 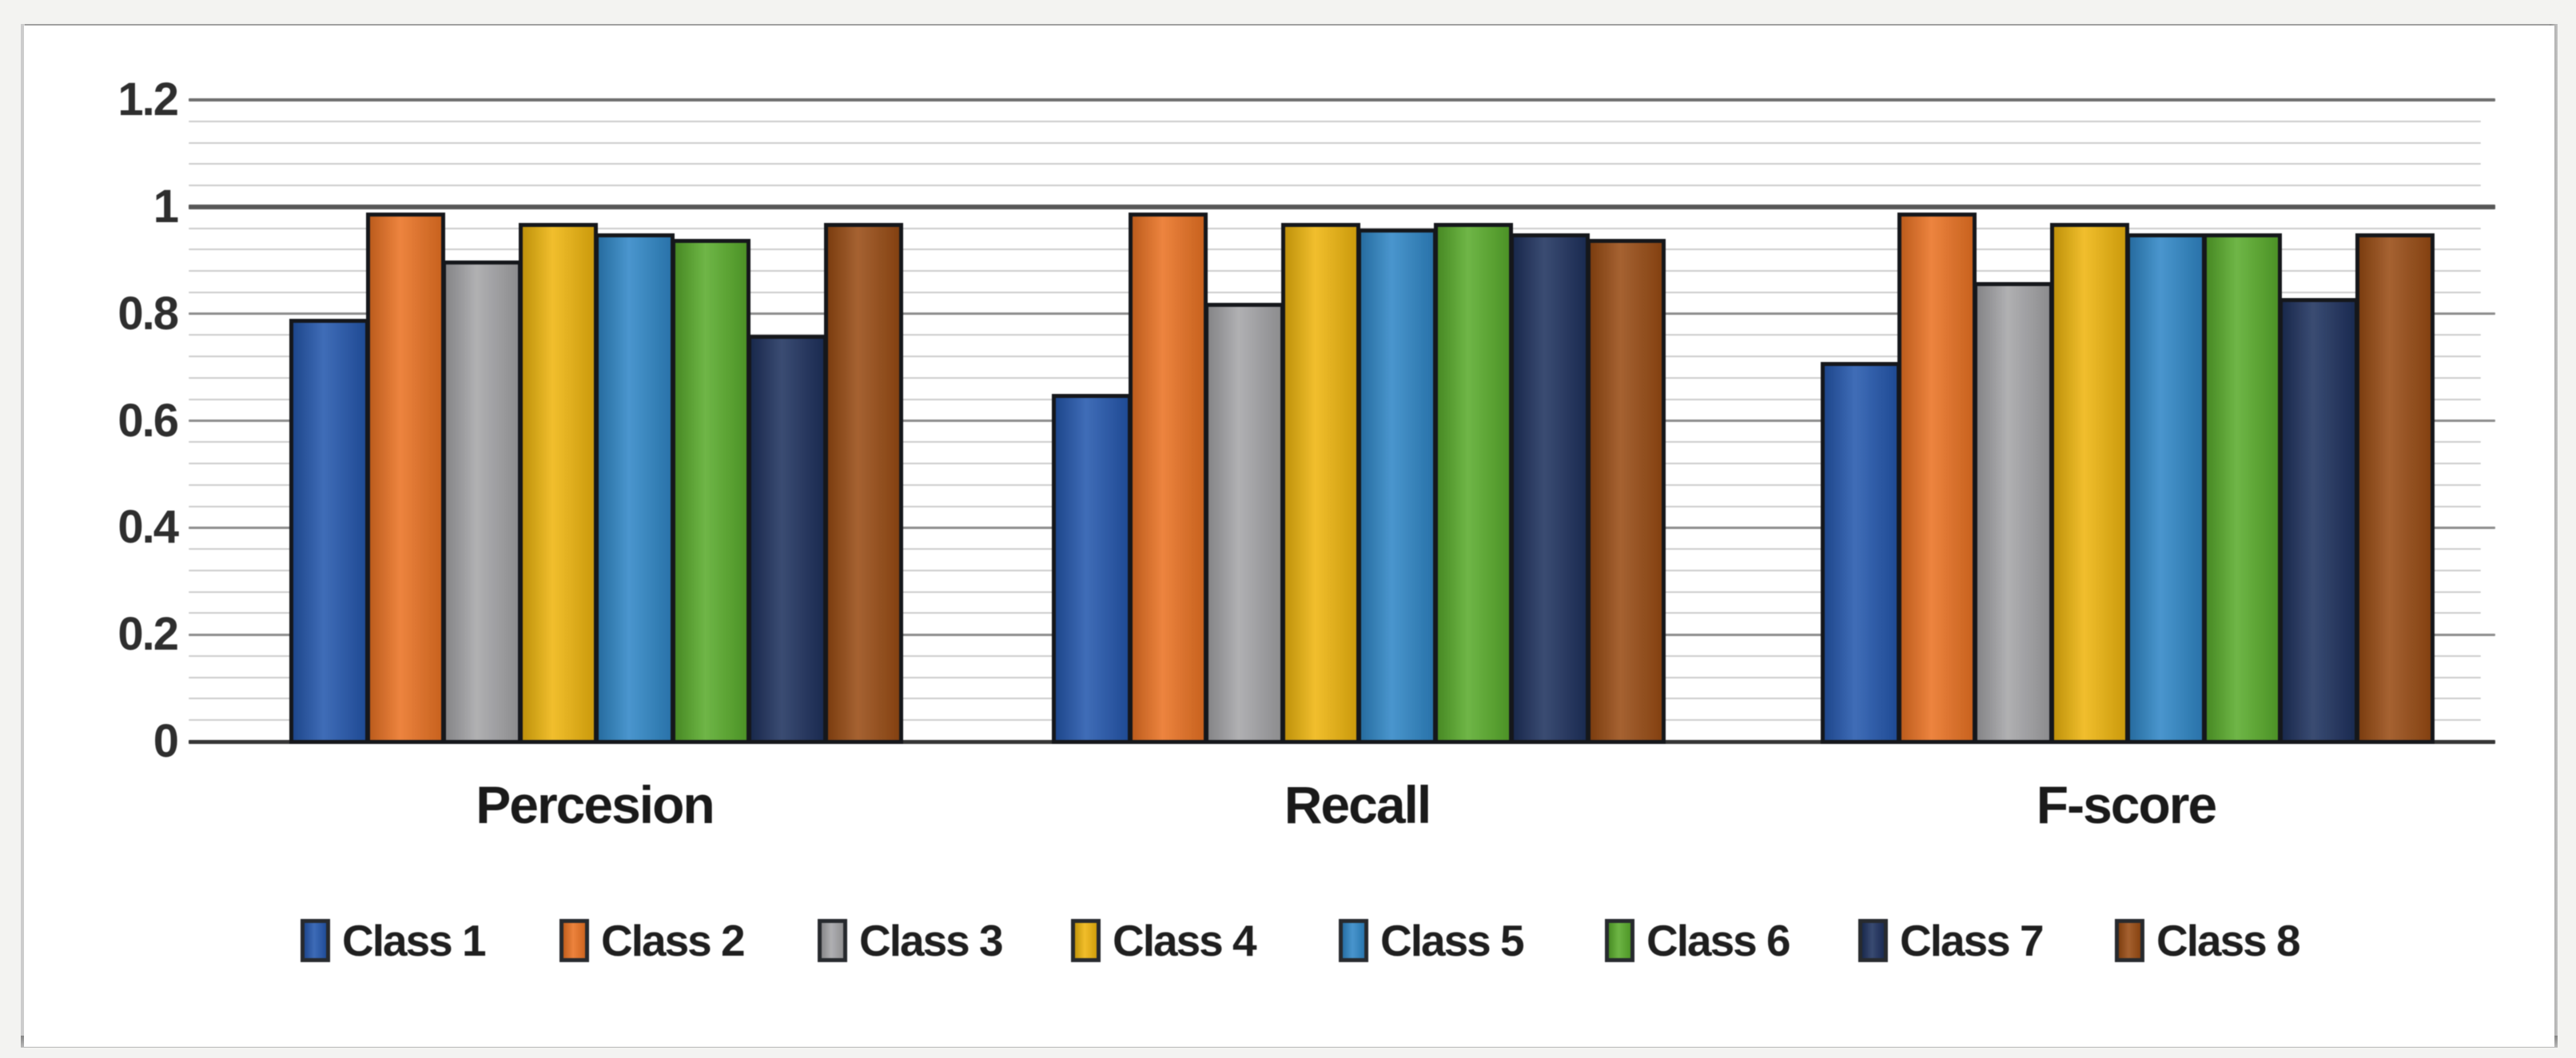 What do you see at coordinates (1626, 491) in the screenshot?
I see `bar-class-8-recall` at bounding box center [1626, 491].